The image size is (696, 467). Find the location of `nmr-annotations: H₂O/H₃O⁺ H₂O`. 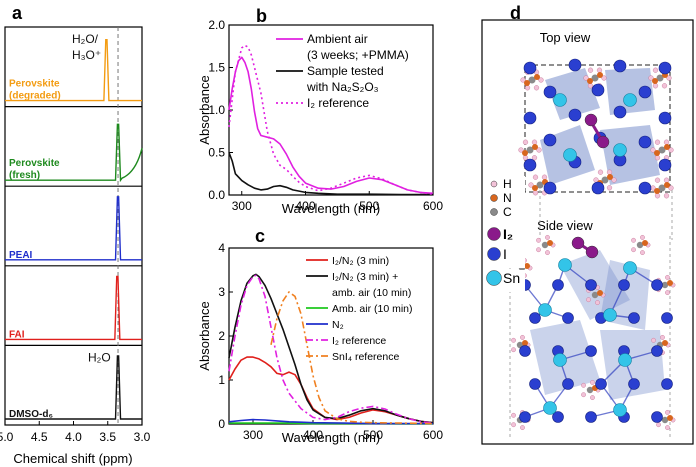

nmr-annotations: H₂O/H₃O⁺ H₂O is located at coordinates (91, 198).